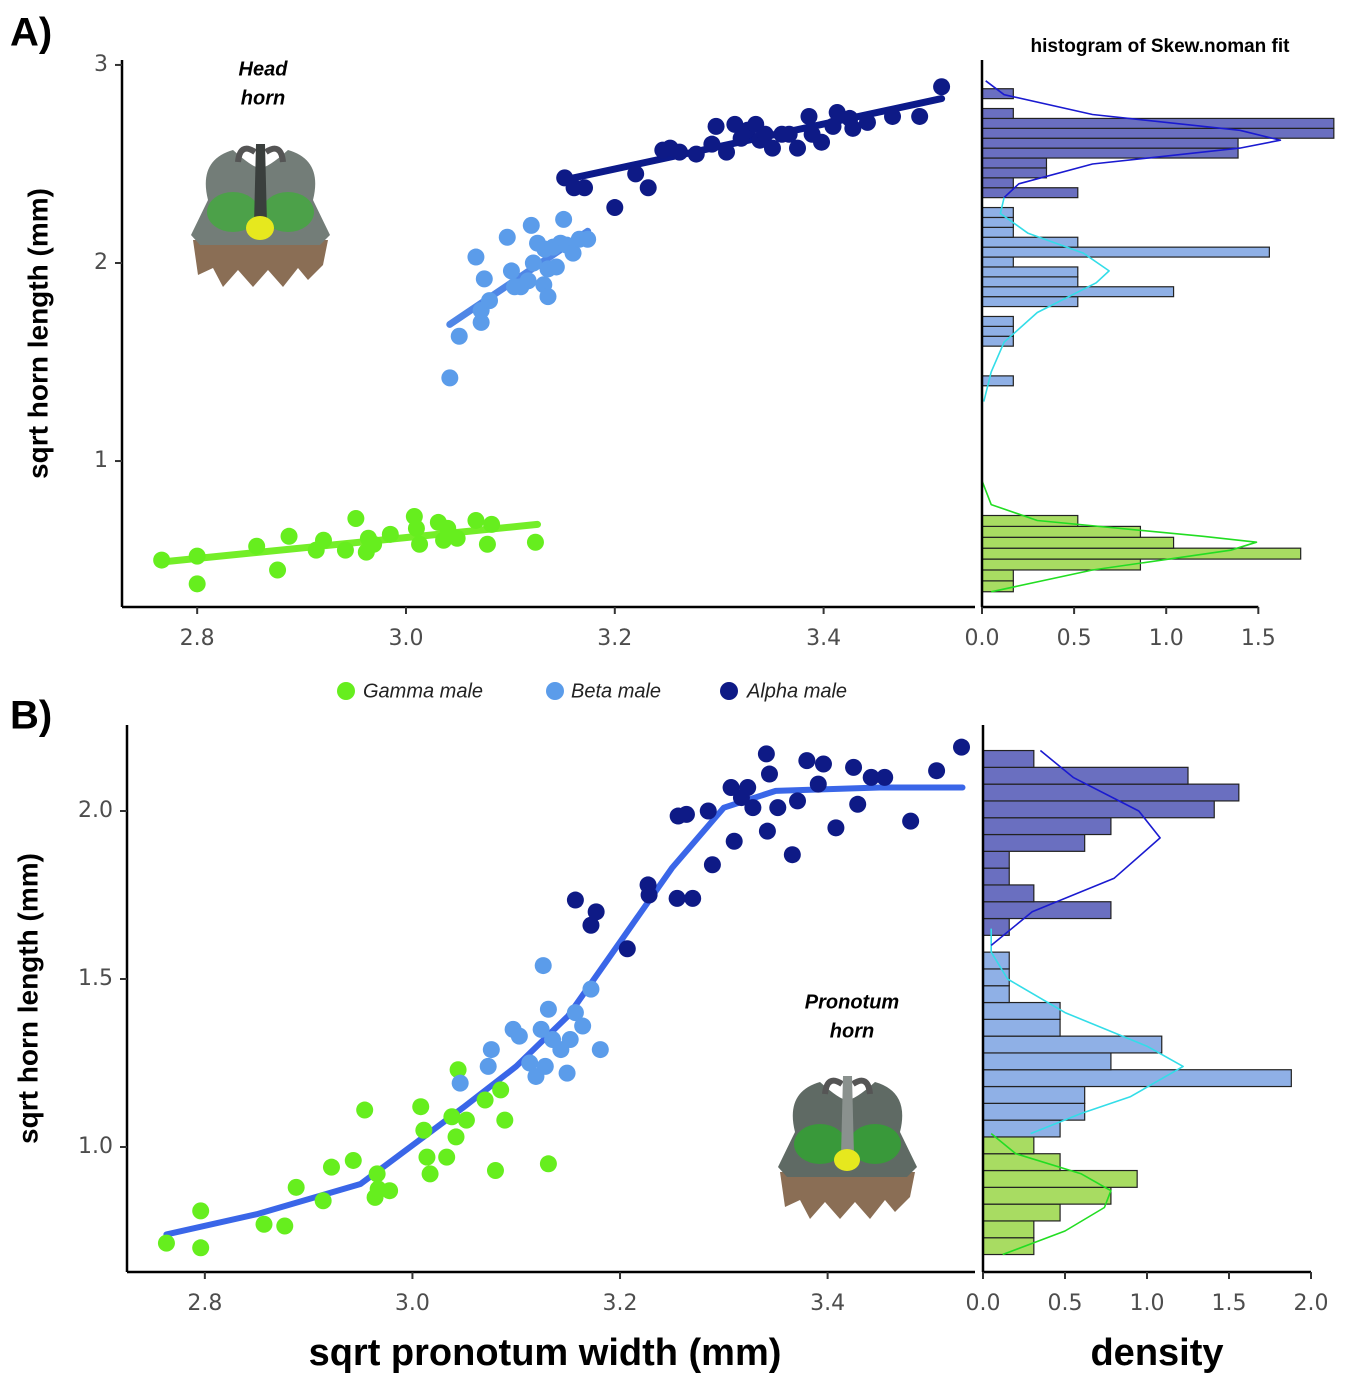 The width and height of the screenshot is (1349, 1376). Describe the element at coordinates (423, 691) in the screenshot. I see `legend-label: Gamma male` at that location.